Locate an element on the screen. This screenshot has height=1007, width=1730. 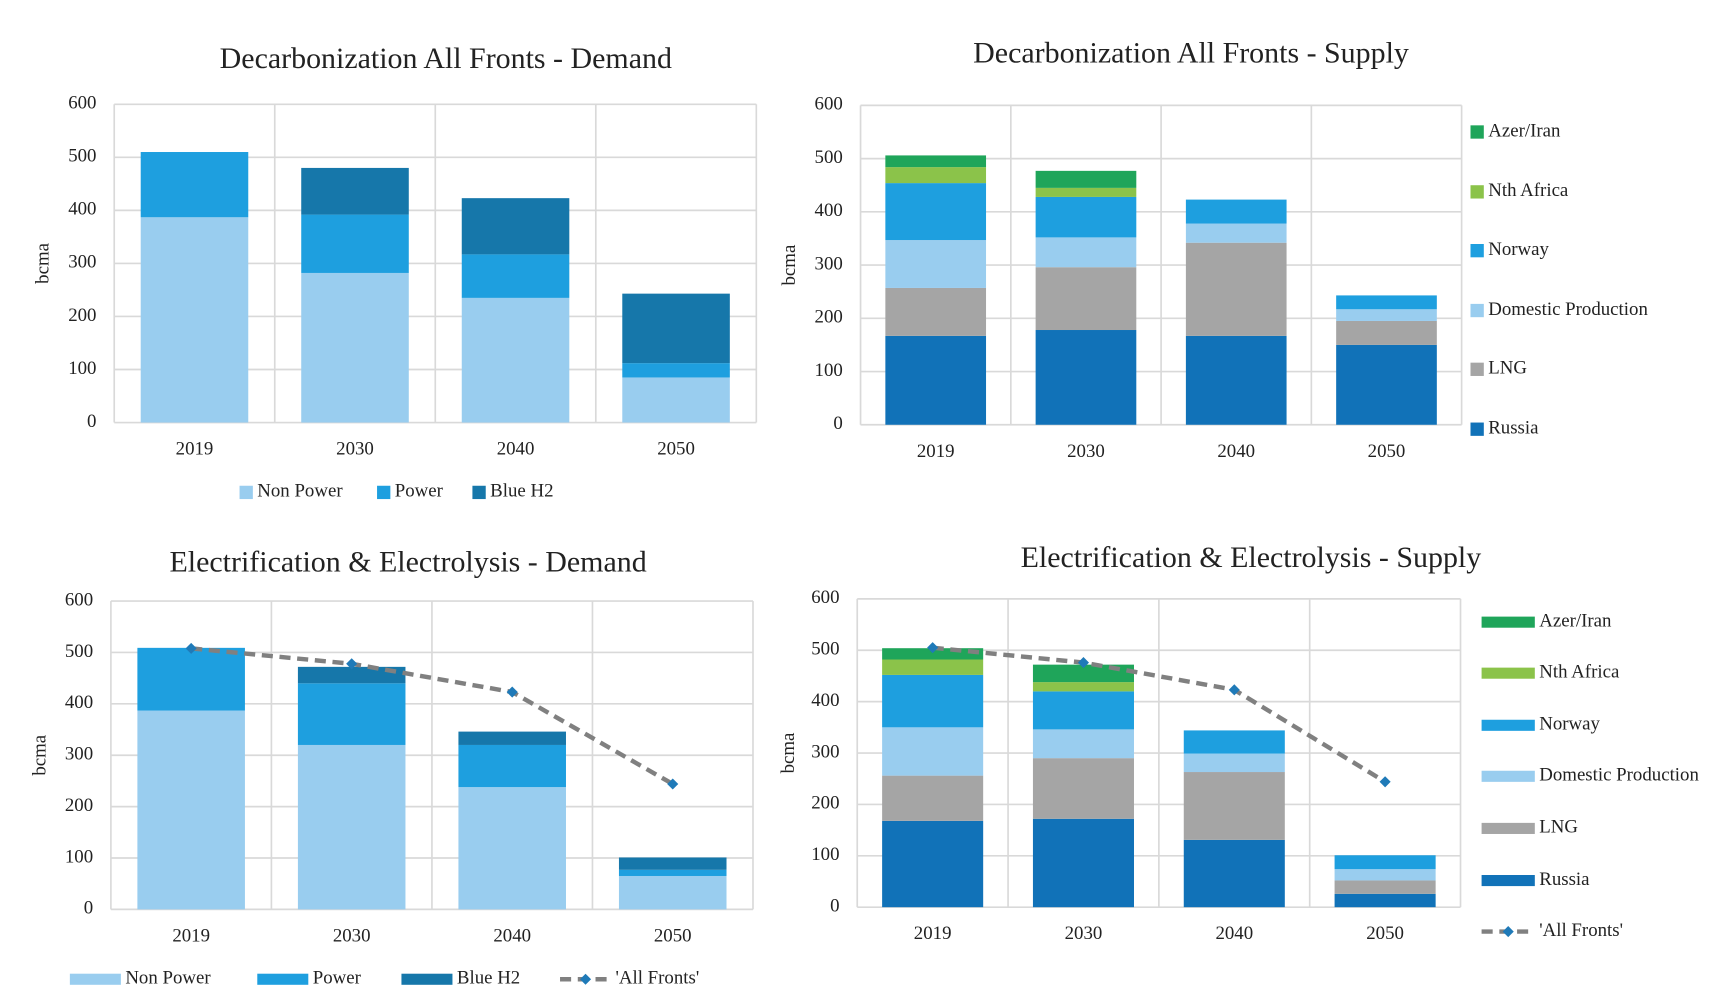
chart-title: Electrification & Electrolysis - Supply is located at coordinates (1251, 557).